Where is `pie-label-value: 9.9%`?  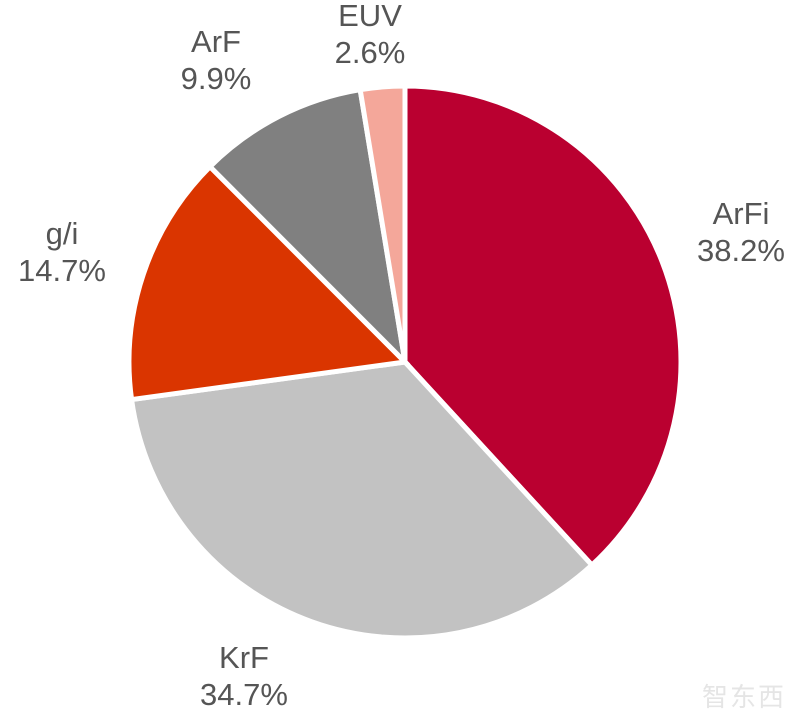
pie-label-value: 9.9% is located at coordinates (216, 78).